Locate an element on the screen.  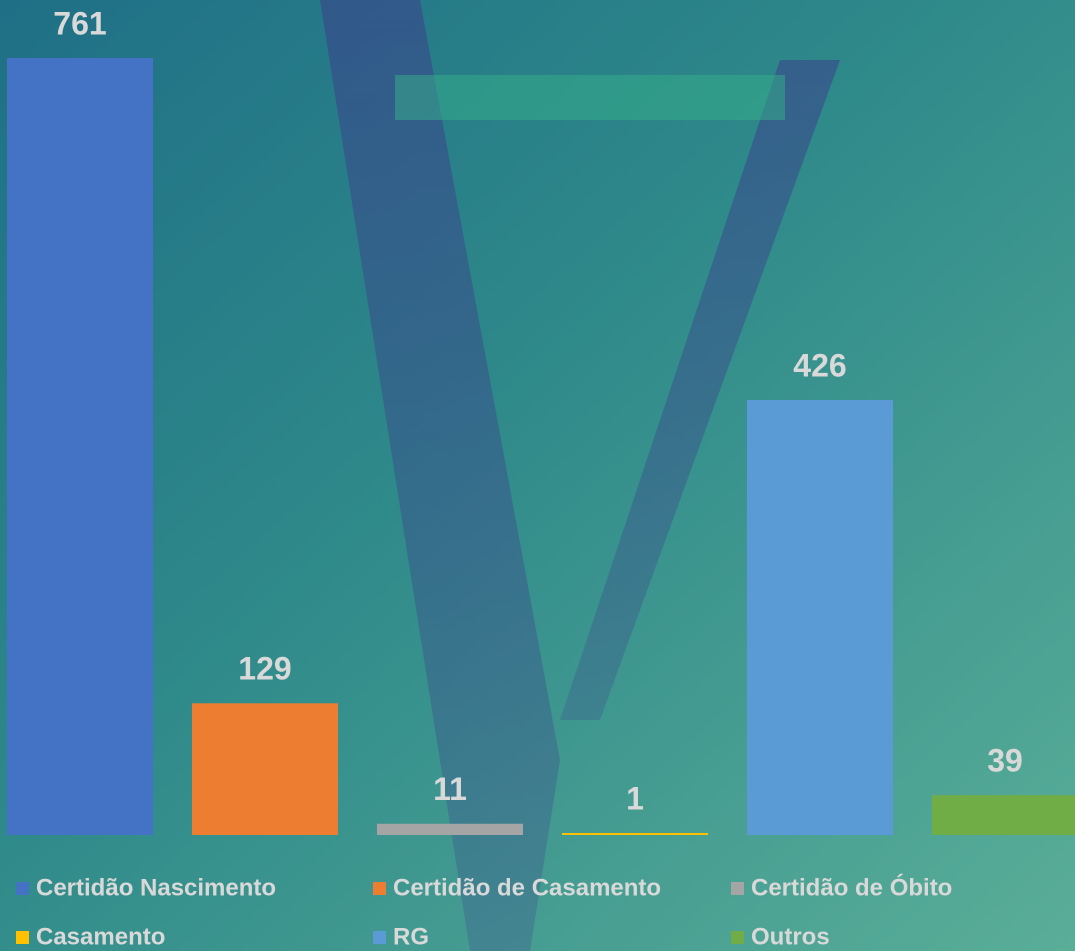
legend-label: Outros is located at coordinates (790, 936).